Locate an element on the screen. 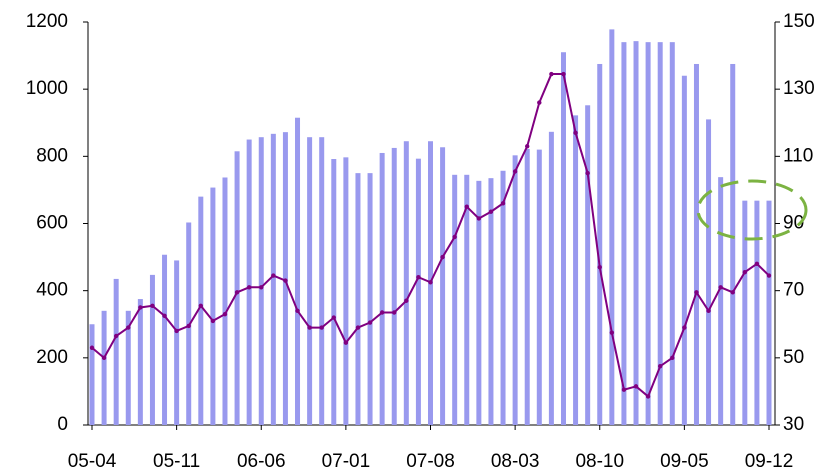  highlight-ellipse is located at coordinates (752, 210).